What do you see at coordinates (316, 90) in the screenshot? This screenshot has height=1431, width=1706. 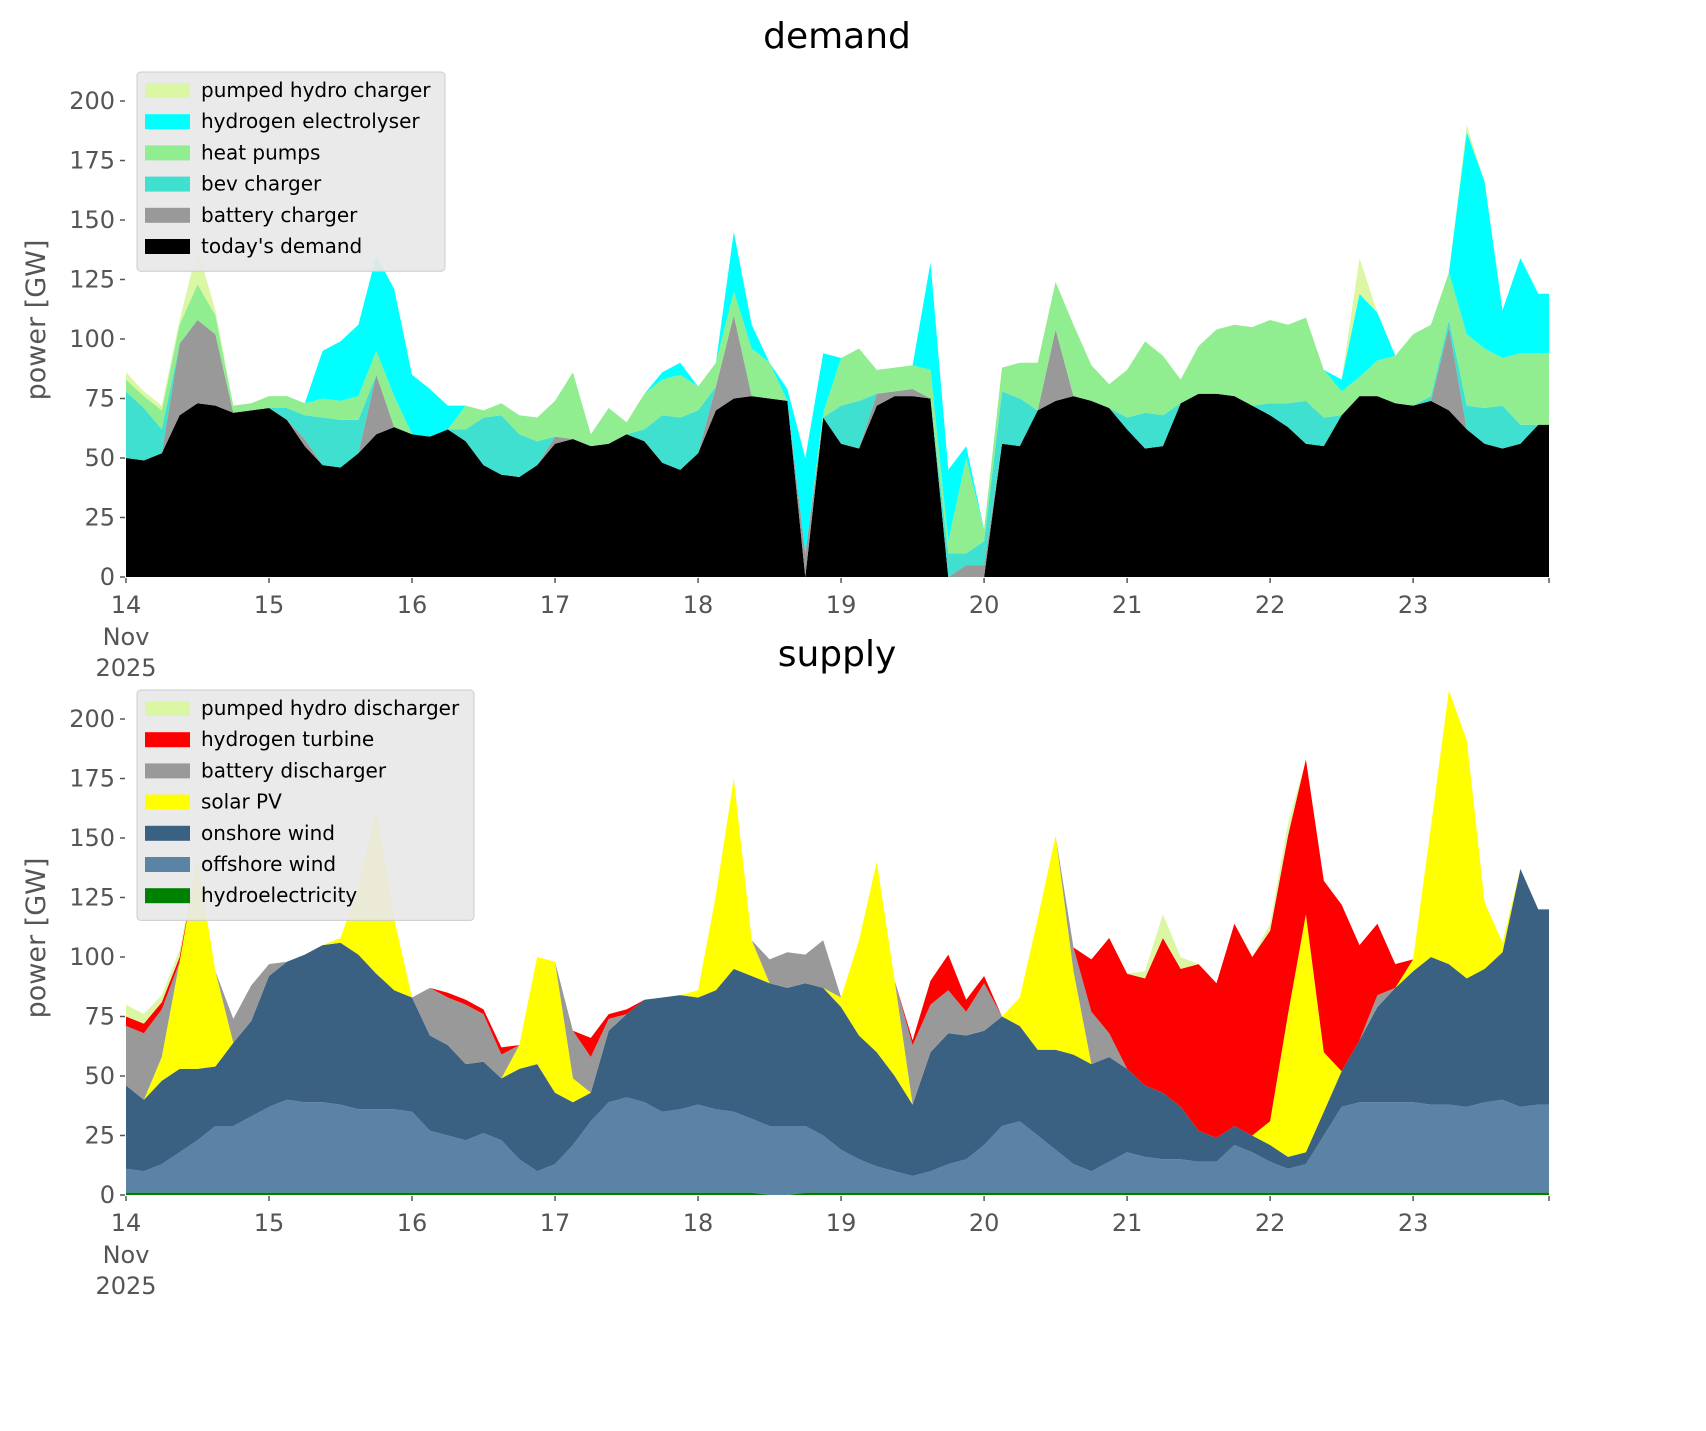 I see `demand-legend-label-pumped-hydro-charger: pumped hydro charger` at bounding box center [316, 90].